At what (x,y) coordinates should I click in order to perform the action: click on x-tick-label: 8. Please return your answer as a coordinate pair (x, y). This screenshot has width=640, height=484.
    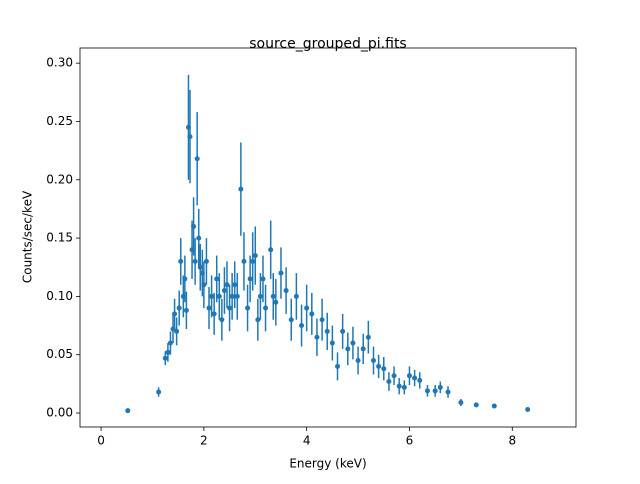
    Looking at the image, I should click on (512, 441).